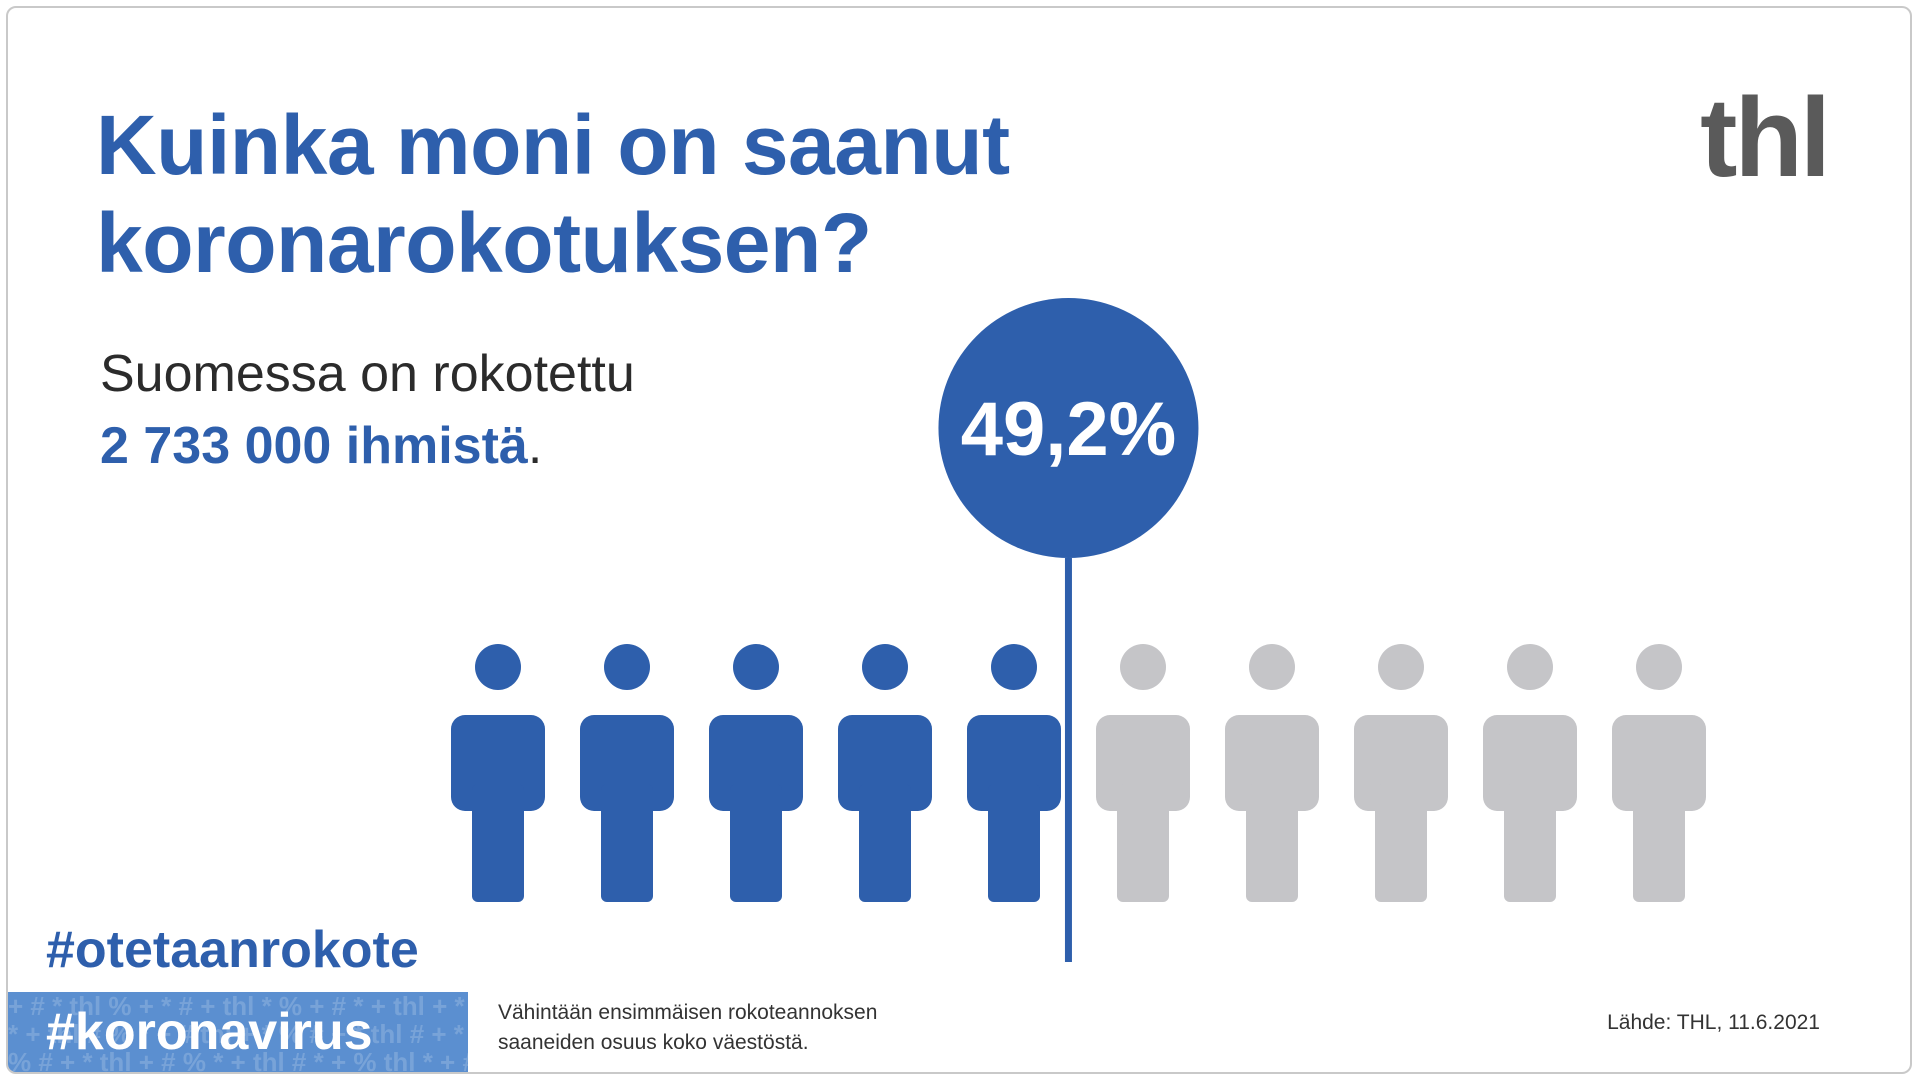 The image size is (1920, 1080). I want to click on subtitle-suffix: ., so click(535, 446).